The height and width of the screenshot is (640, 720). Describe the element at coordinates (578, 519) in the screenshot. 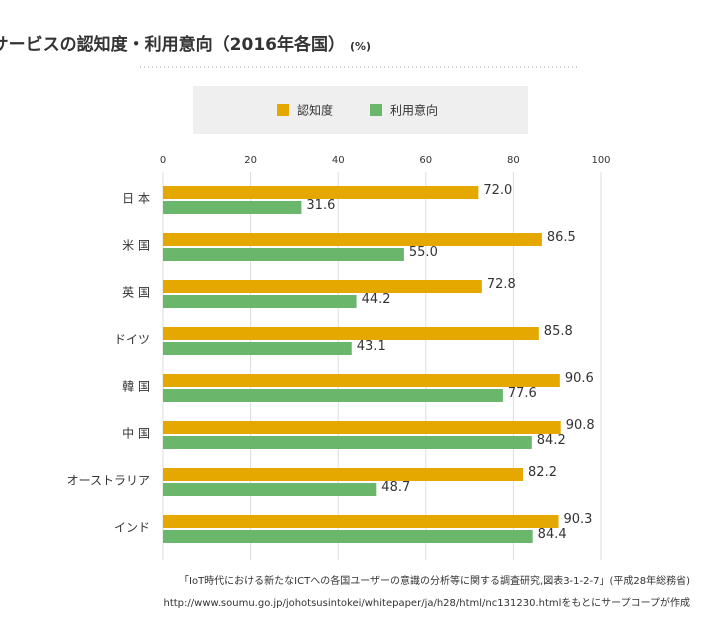

I see `value-label: 90.3` at that location.